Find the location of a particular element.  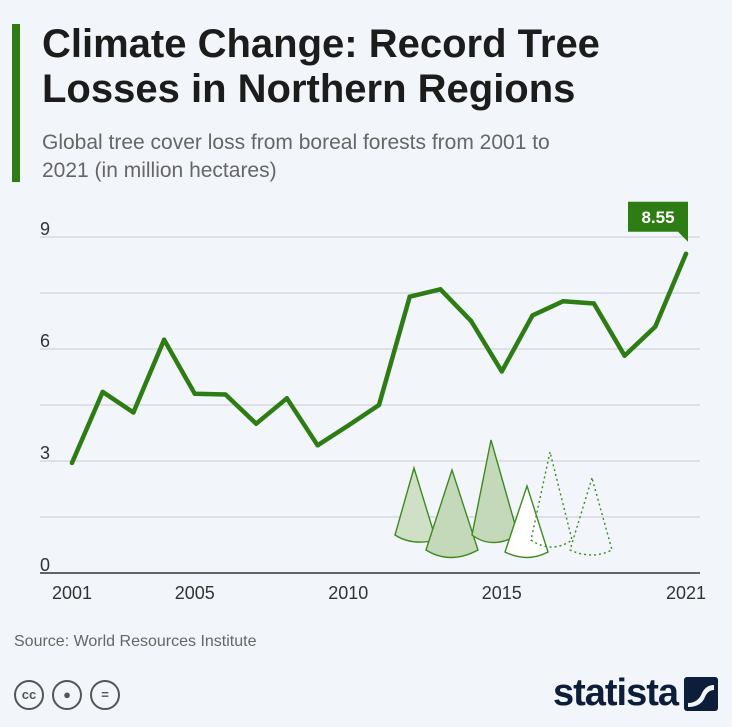

y-tick-label: 0 is located at coordinates (45, 565).